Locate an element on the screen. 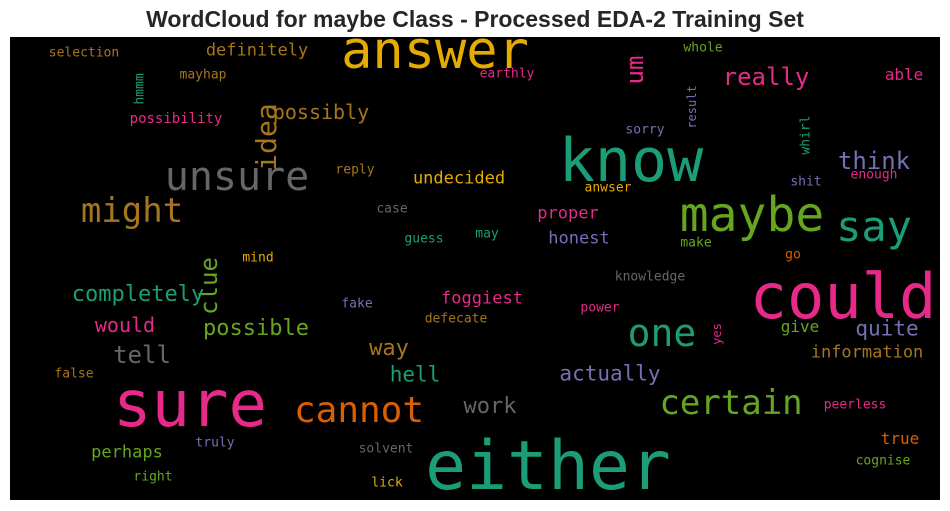 This screenshot has width=950, height=511. word-mayhap: mayhap is located at coordinates (203, 75).